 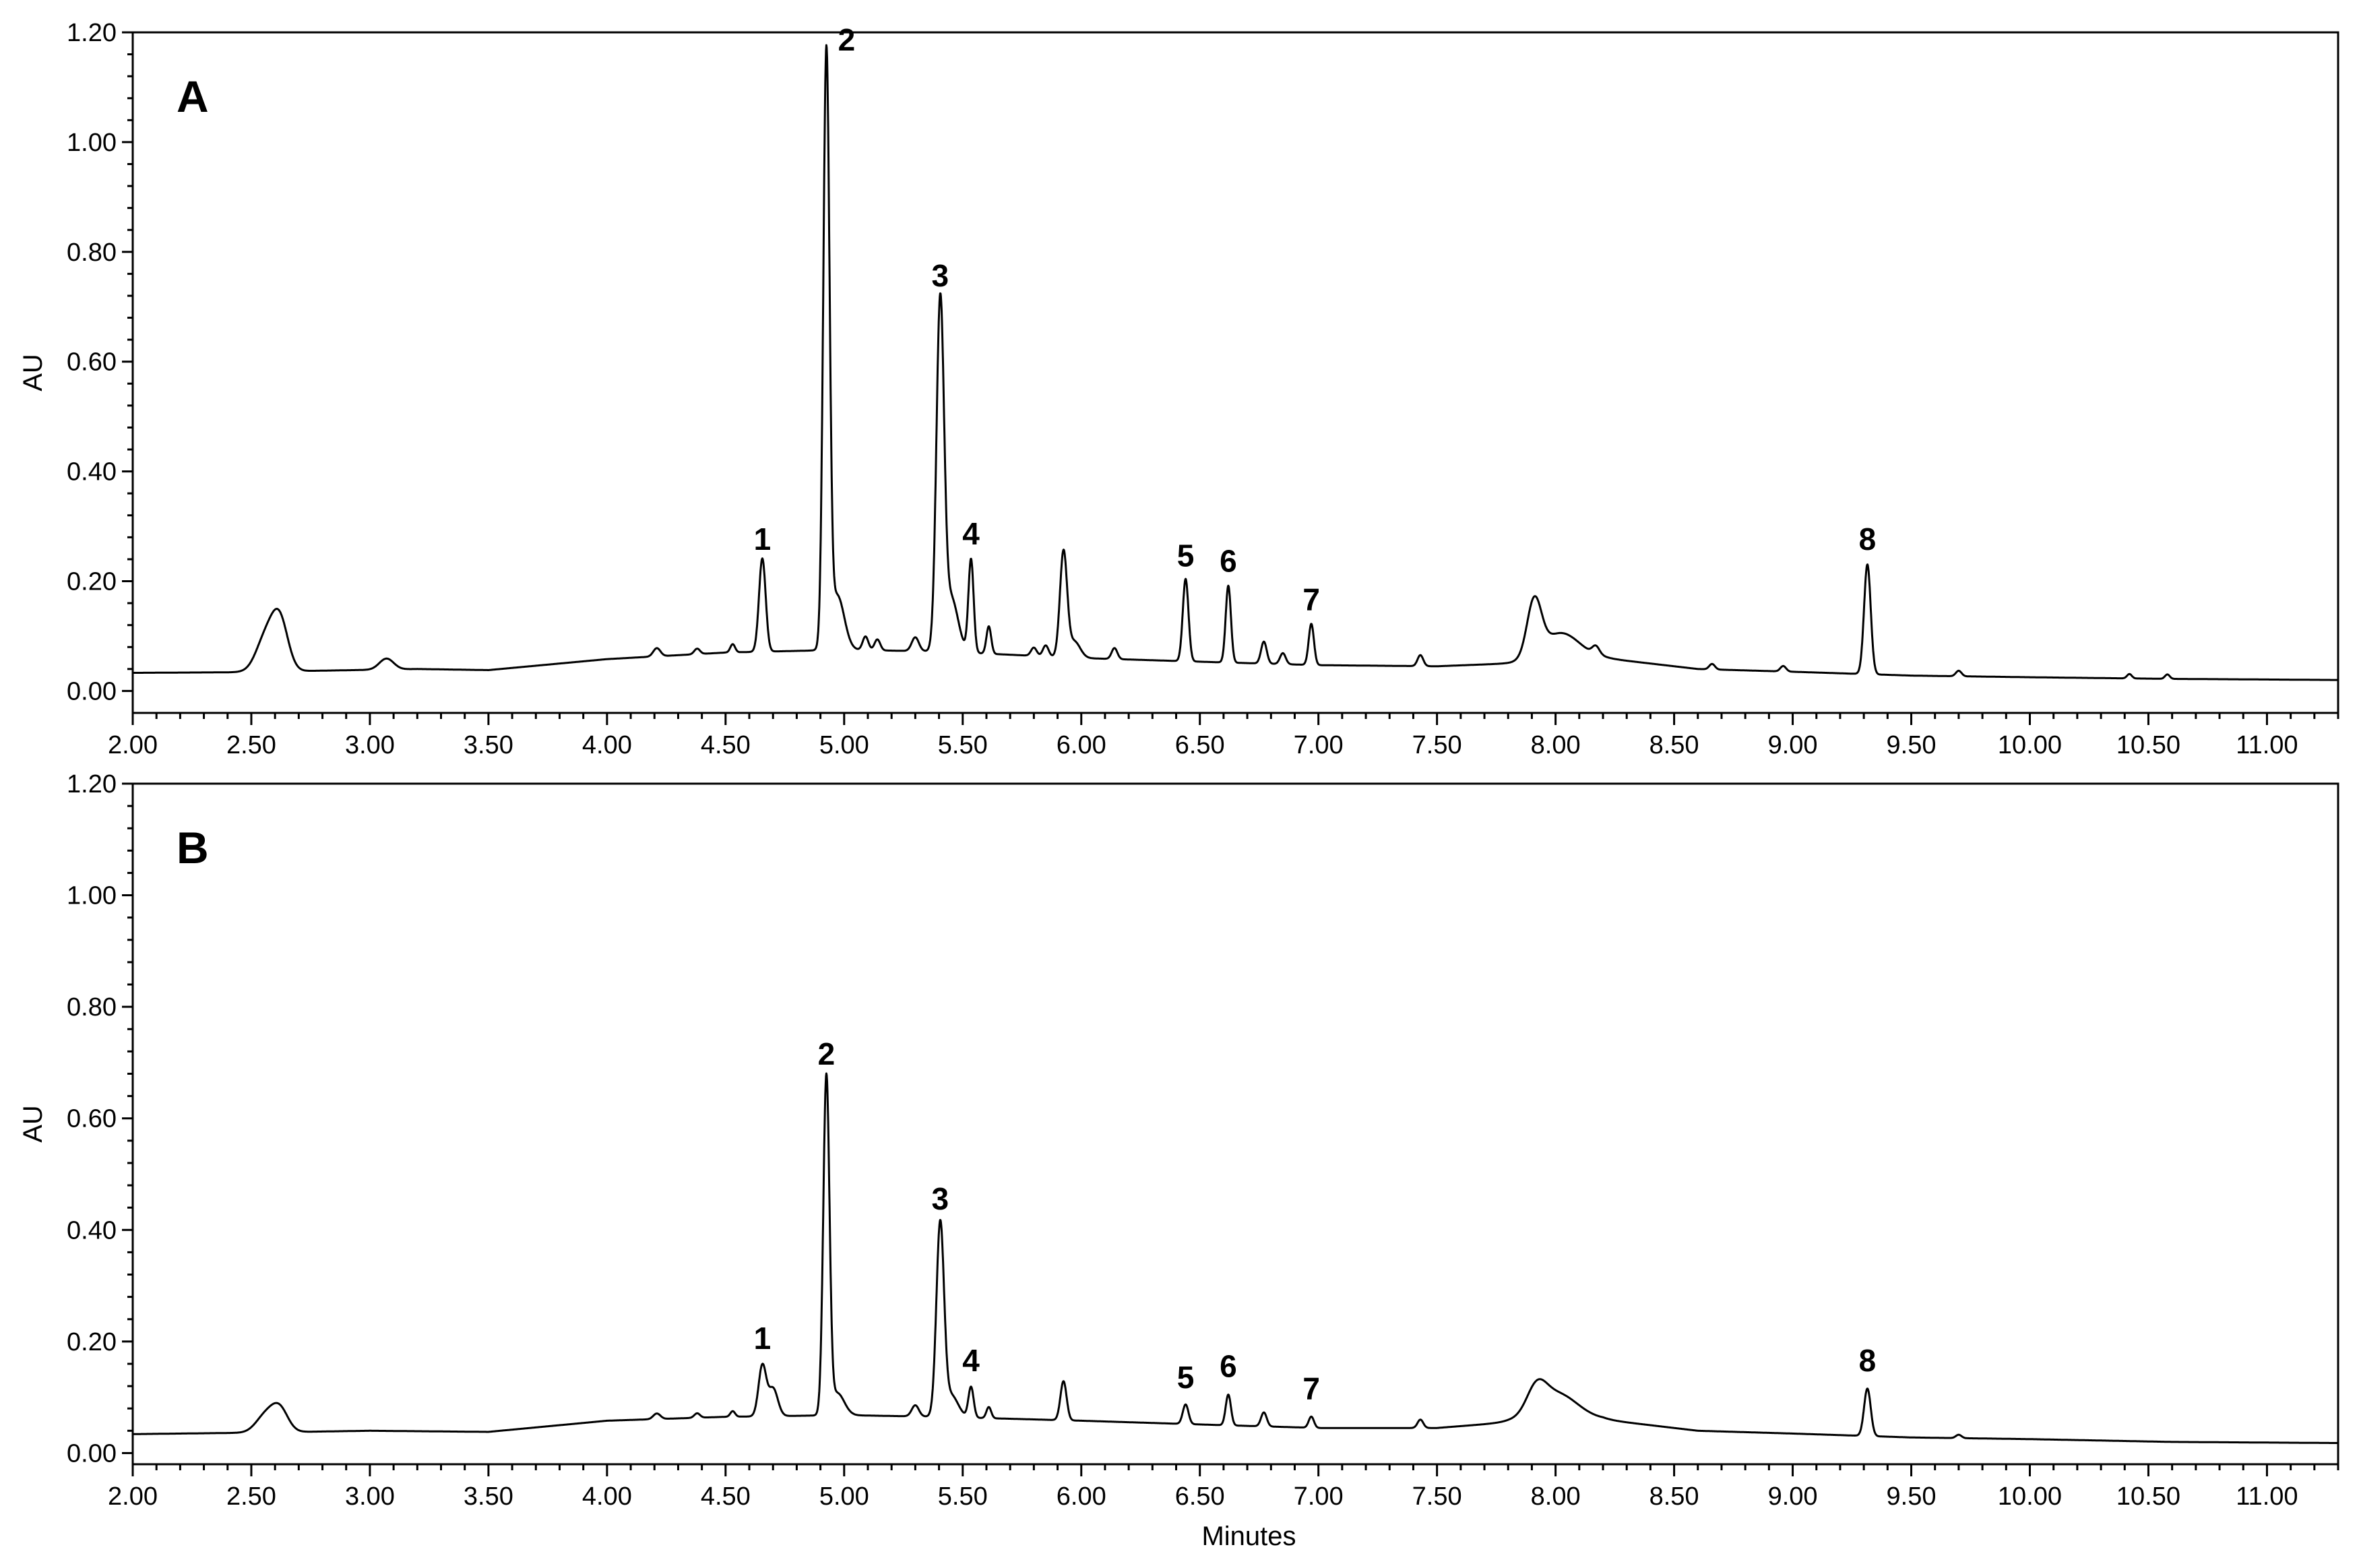 What do you see at coordinates (1315, 1221) in the screenshot?
I see `panel-b-peak-labels: 1 2 3 4 5 6 7 8` at bounding box center [1315, 1221].